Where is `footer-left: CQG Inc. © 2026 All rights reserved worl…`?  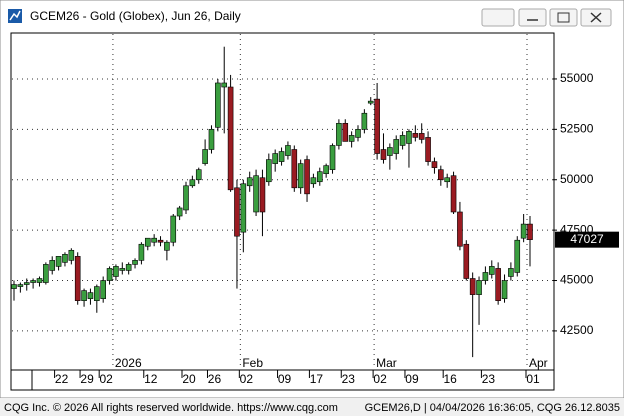 footer-left: CQG Inc. © 2026 All rights reserved worl… is located at coordinates (171, 408).